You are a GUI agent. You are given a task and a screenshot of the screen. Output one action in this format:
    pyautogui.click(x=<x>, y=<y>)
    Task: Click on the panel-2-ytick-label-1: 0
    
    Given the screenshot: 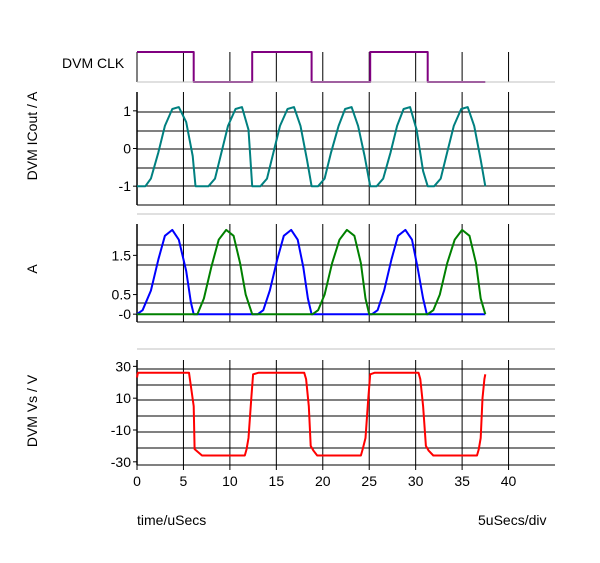 What is the action you would take?
    pyautogui.click(x=127, y=149)
    